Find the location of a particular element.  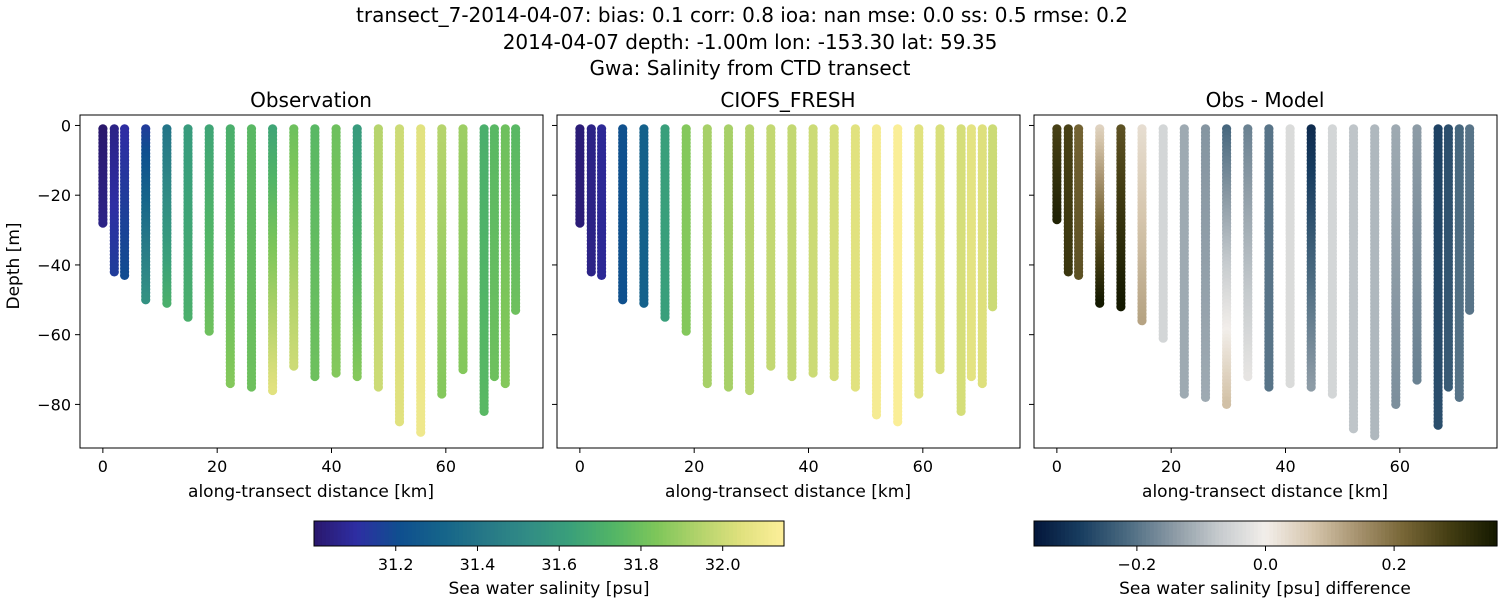

x-tick-label: 0 is located at coordinates (1057, 466).